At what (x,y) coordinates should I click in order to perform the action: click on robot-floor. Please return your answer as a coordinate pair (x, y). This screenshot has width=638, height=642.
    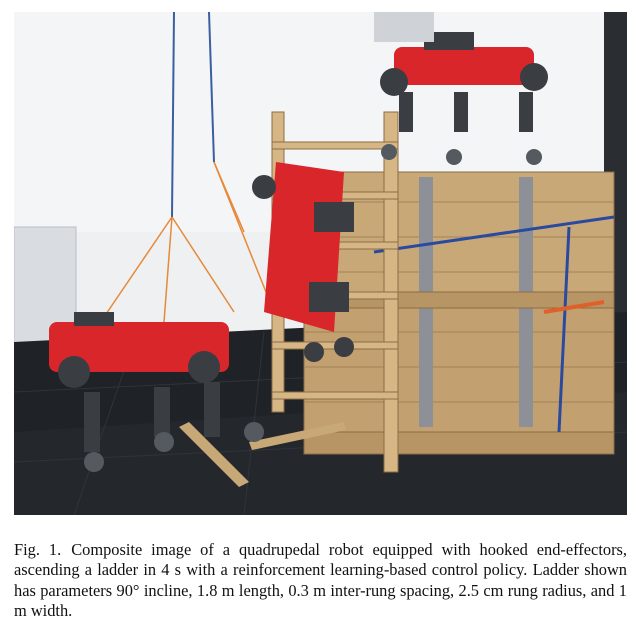
    Looking at the image, I should click on (156, 392).